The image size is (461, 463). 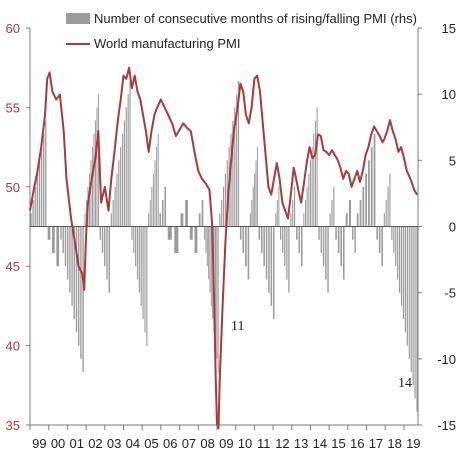 I want to click on x-tick-label: 12, so click(x=282, y=443).